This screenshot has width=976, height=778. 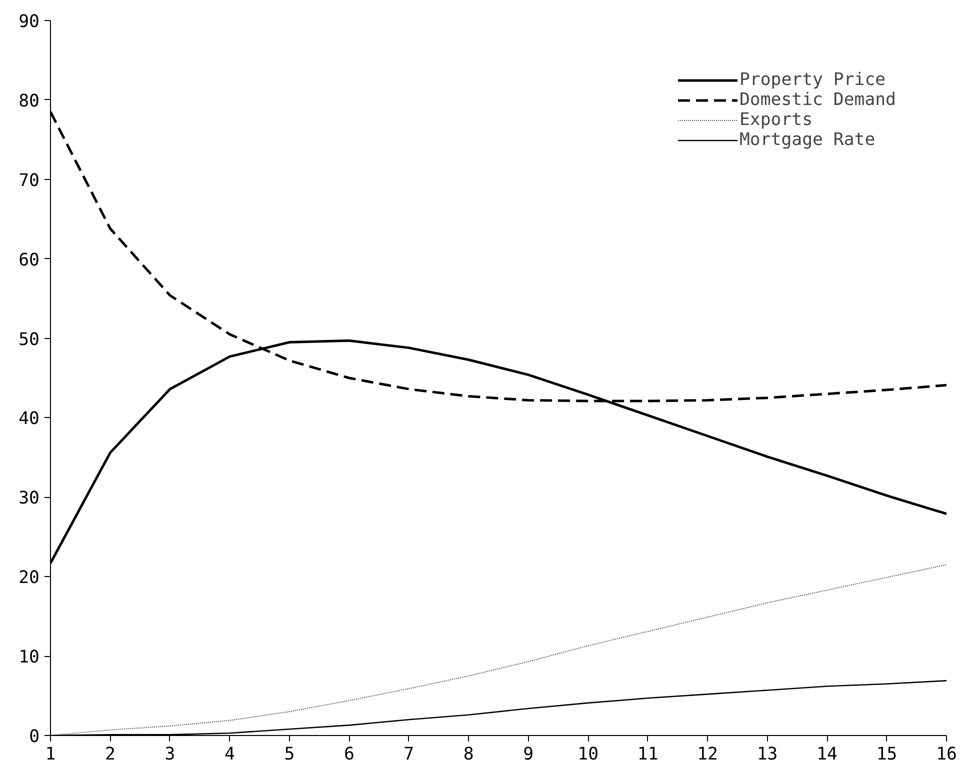 What do you see at coordinates (647, 754) in the screenshot?
I see `x-tick-label: 11` at bounding box center [647, 754].